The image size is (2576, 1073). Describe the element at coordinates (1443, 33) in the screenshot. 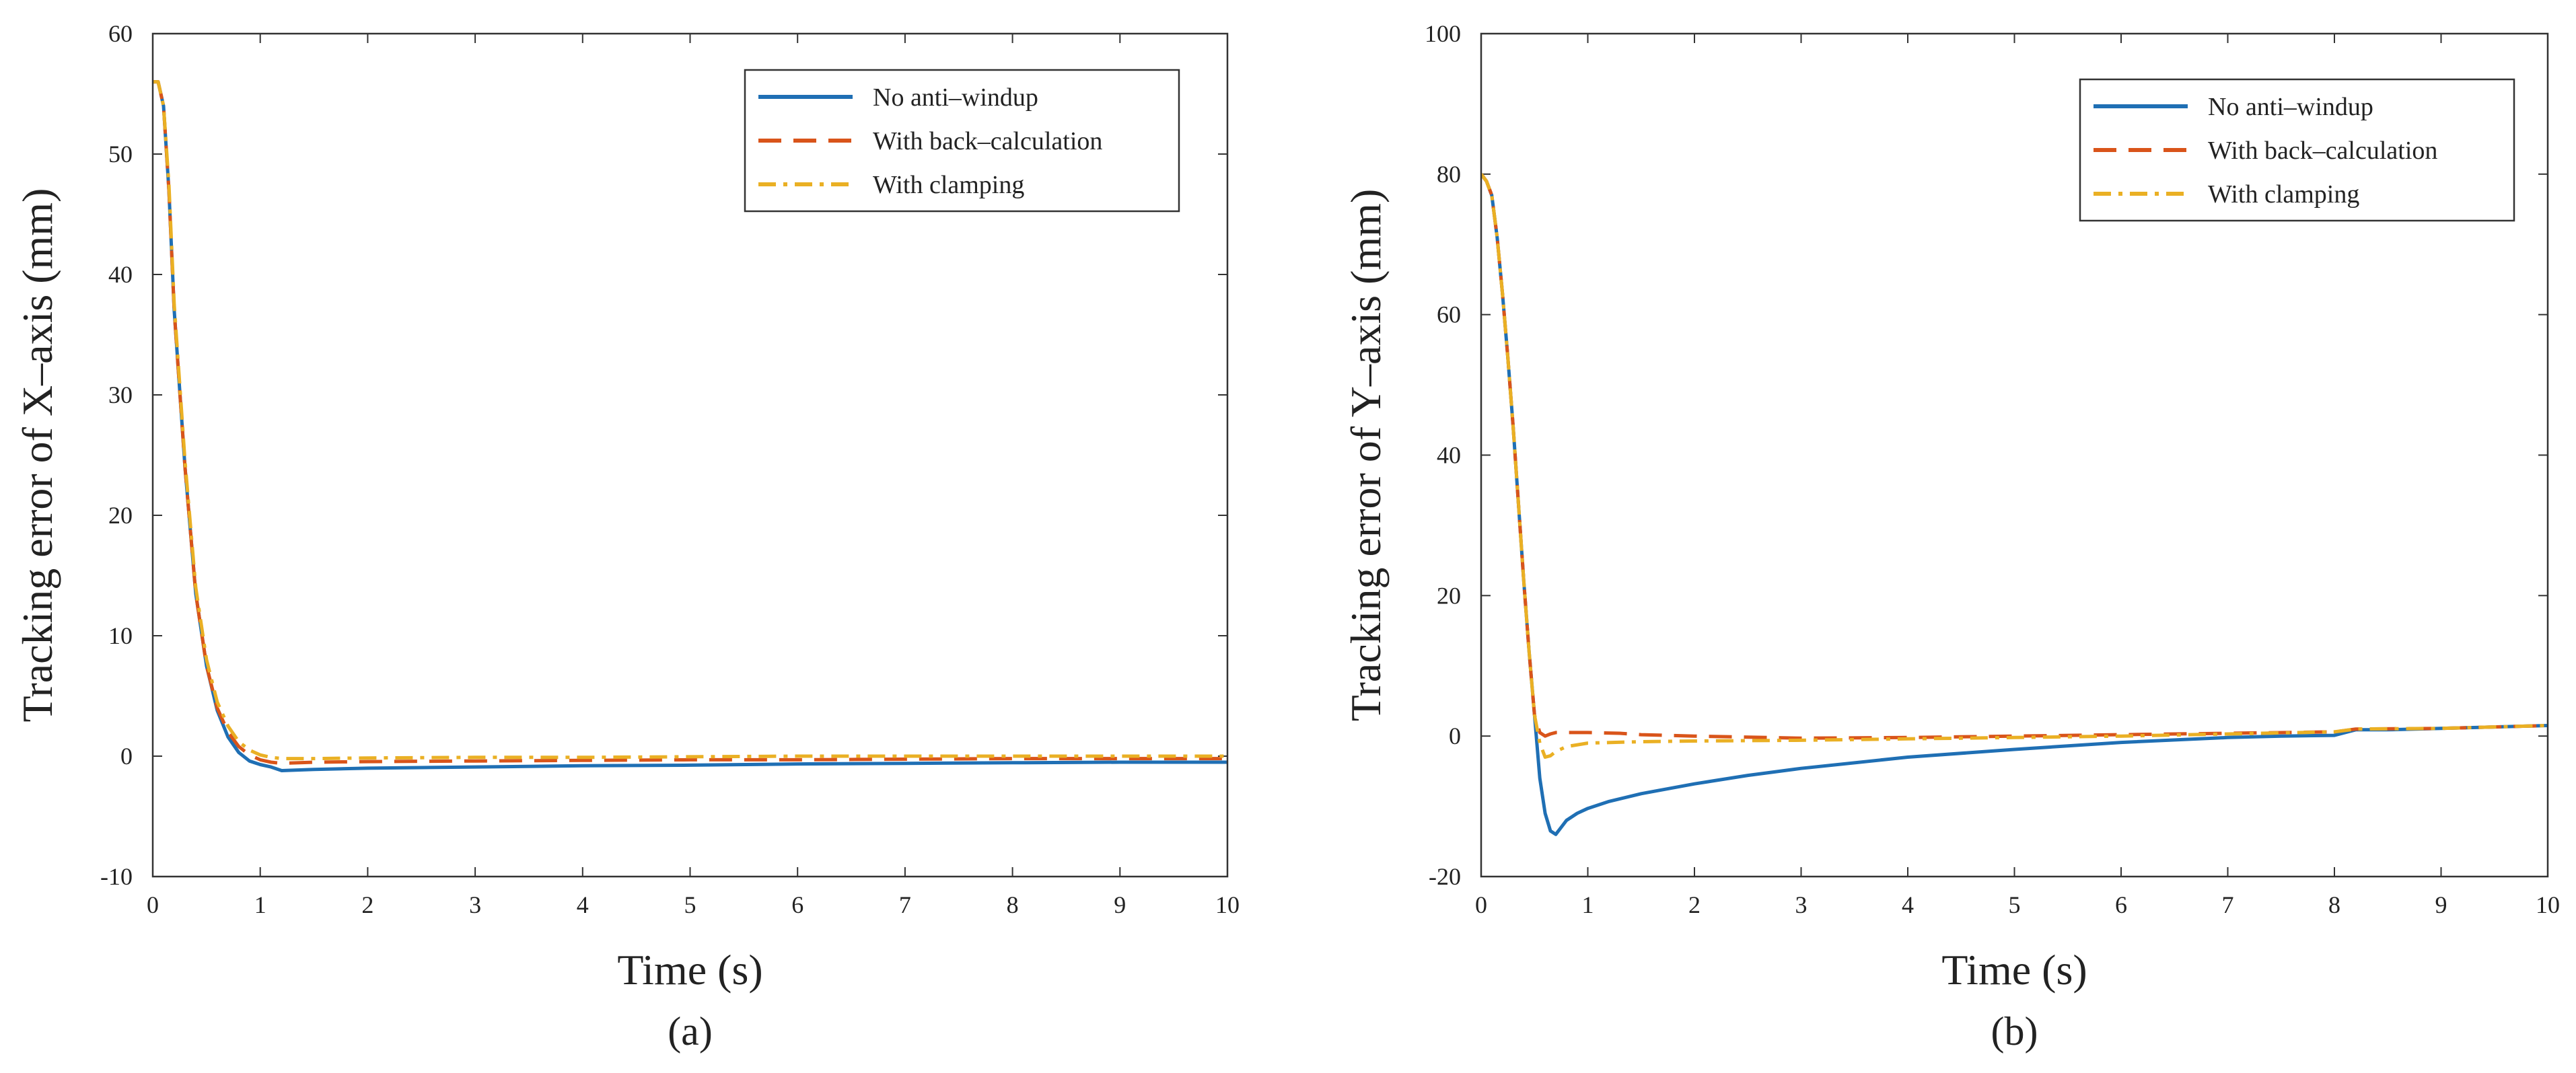

I see `y-tick-label: 100` at that location.